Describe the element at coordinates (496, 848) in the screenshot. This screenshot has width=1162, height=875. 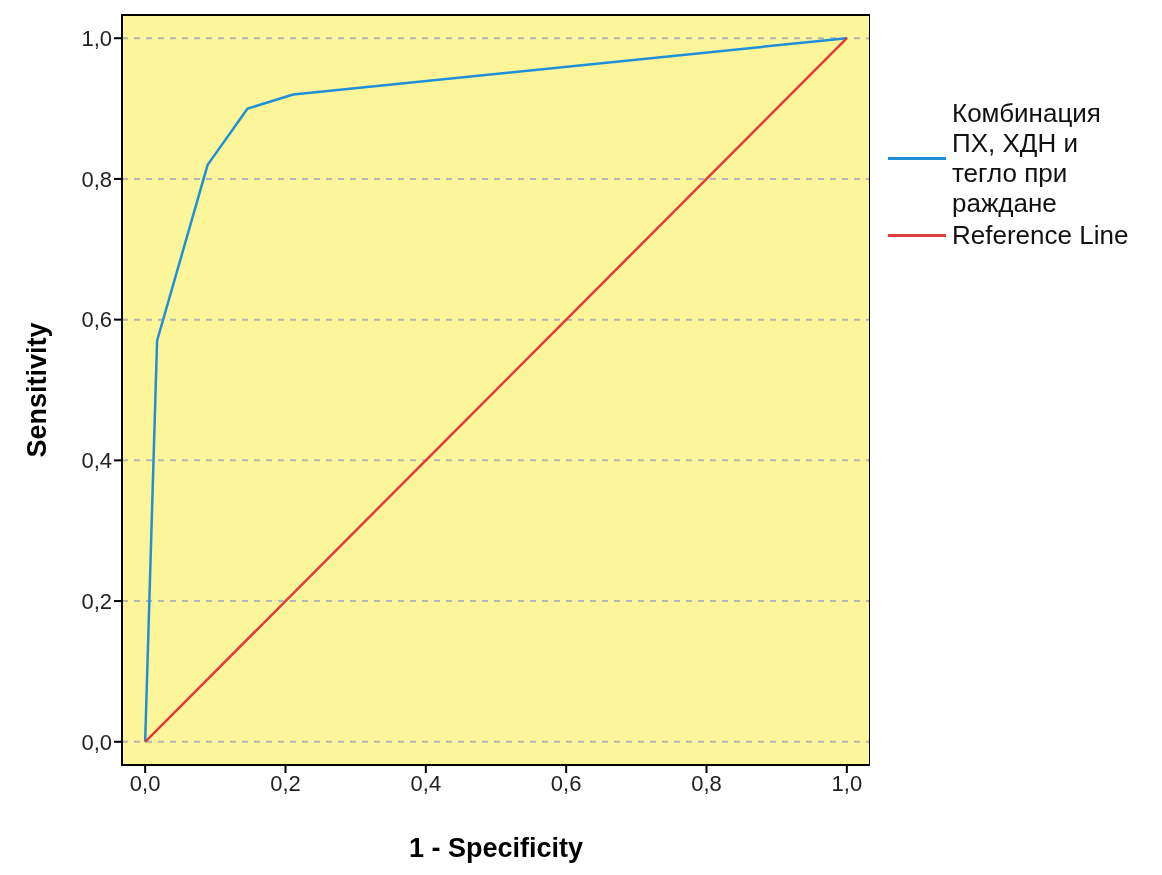
I see `x-axis-title: 1 - Specificity` at that location.